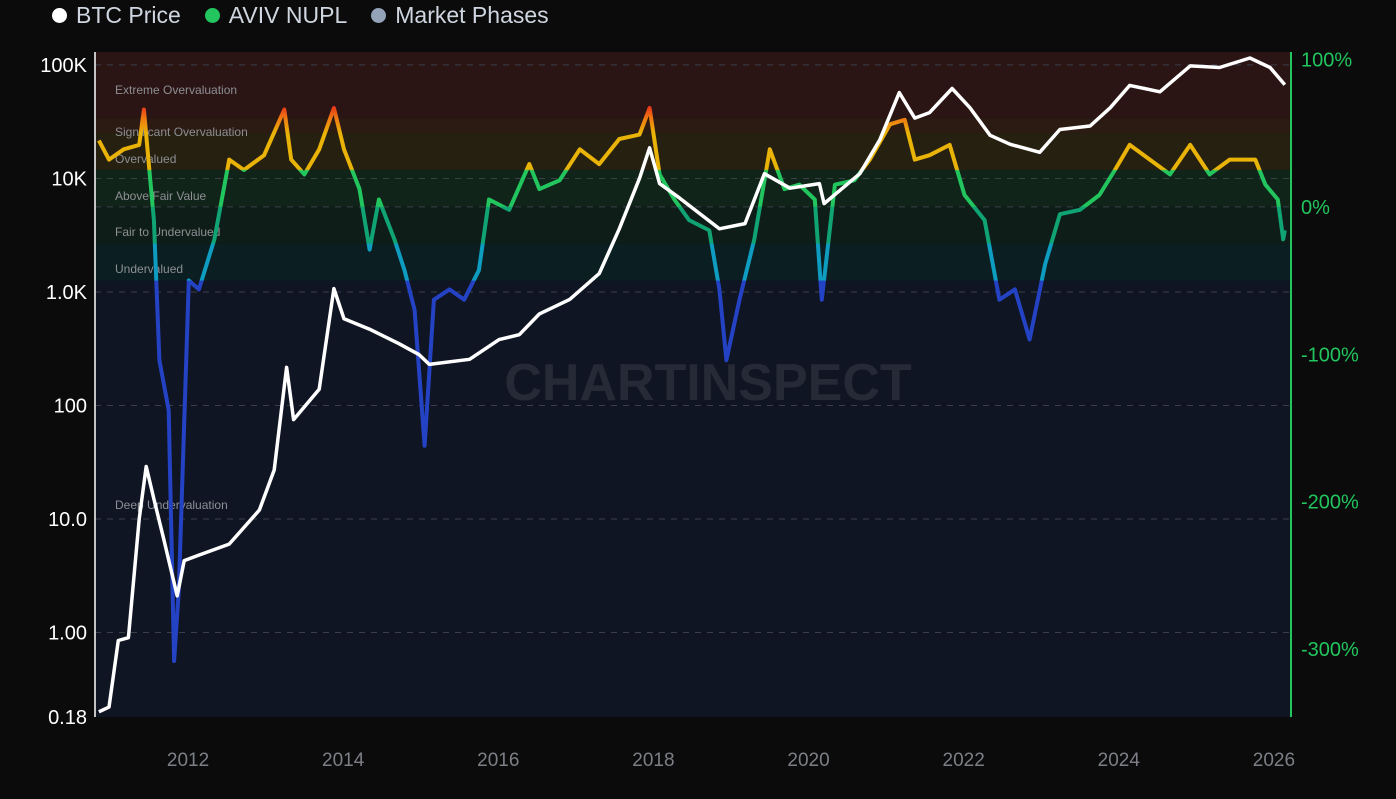  Describe the element at coordinates (288, 15) in the screenshot. I see `legend-label: AVIV NUPL` at that location.